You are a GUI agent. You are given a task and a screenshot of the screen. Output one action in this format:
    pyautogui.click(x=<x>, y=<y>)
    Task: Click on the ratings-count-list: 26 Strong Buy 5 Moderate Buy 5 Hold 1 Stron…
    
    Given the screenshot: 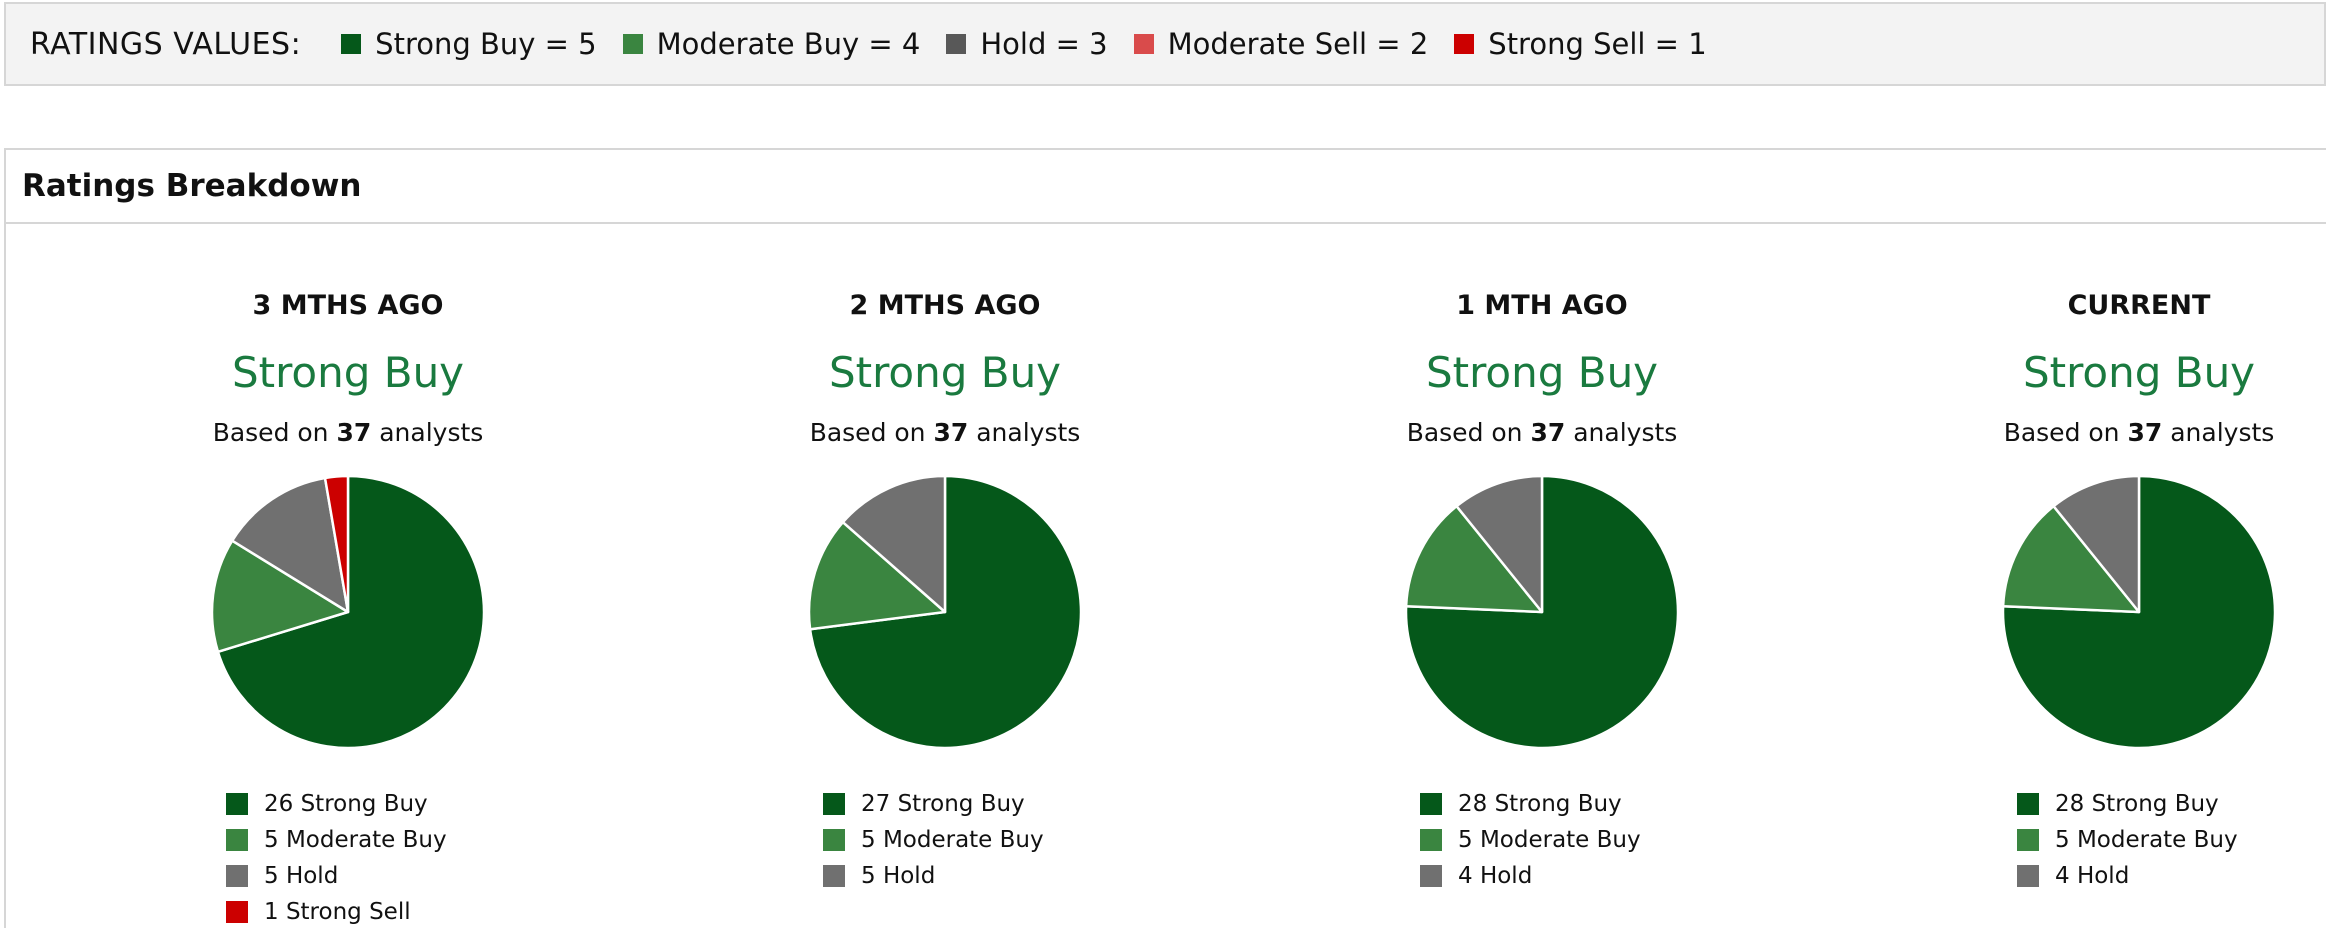 What is the action you would take?
    pyautogui.click(x=336, y=858)
    